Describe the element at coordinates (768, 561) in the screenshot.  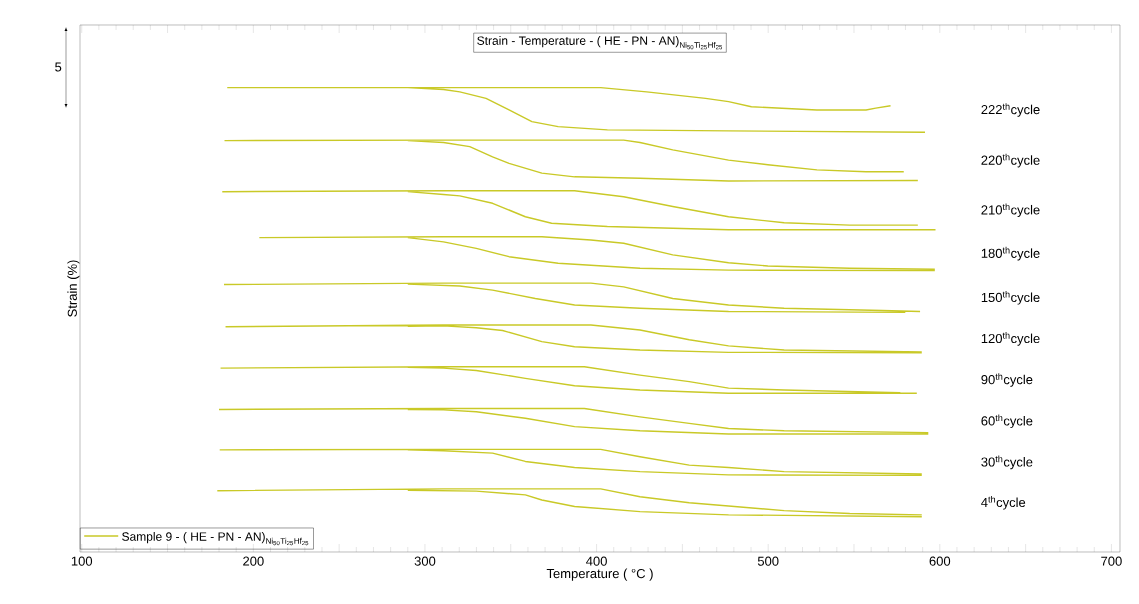
I see `x-tick-label: 500` at that location.